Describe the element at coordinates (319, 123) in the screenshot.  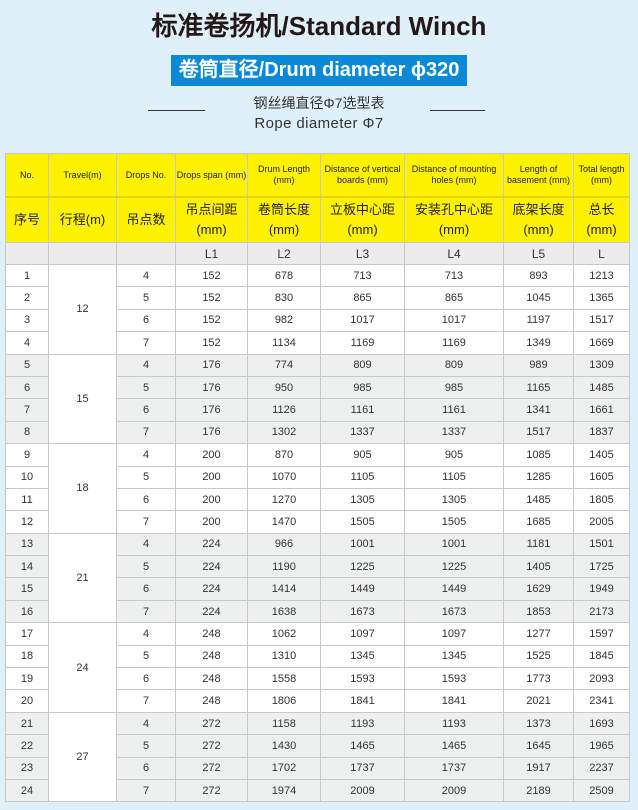
I see `subtitle-english: Rope diameter Φ7` at that location.